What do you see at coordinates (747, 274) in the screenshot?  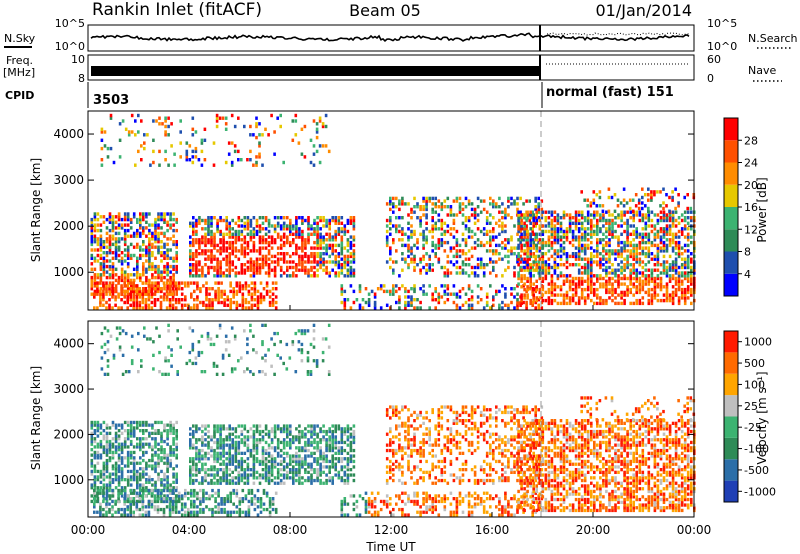 I see `colorbar-tick-label: 4` at bounding box center [747, 274].